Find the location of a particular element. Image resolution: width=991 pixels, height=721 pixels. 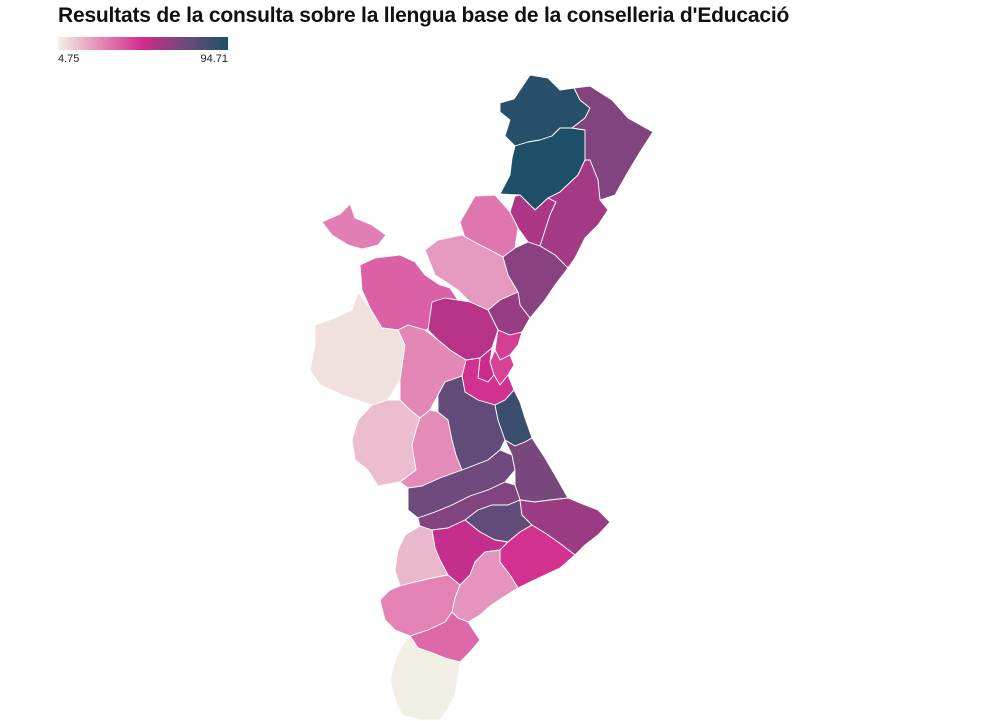

legend-max-label: 94.71 is located at coordinates (214, 59).